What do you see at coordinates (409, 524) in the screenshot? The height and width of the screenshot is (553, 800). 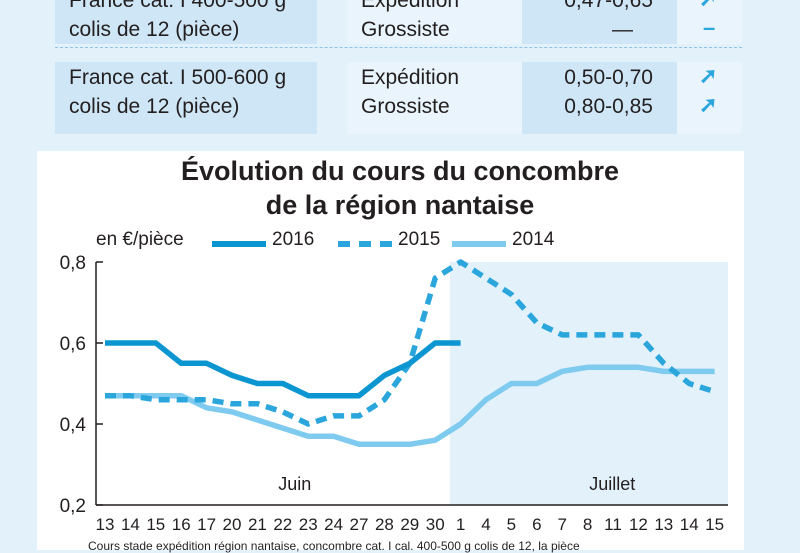 I see `x-tick-label: 29` at bounding box center [409, 524].